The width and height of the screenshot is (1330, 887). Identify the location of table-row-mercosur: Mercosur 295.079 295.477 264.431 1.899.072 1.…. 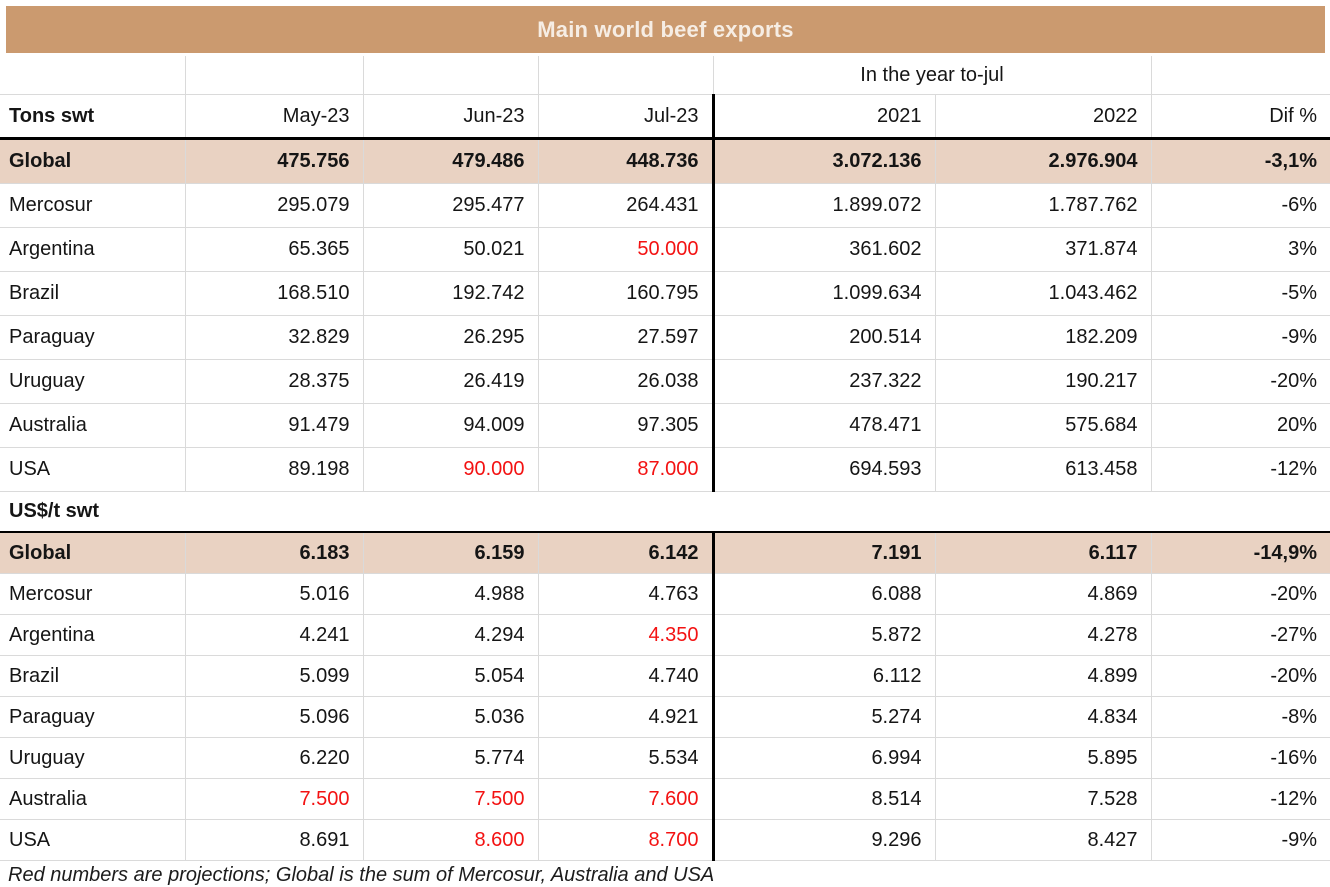
(665, 205).